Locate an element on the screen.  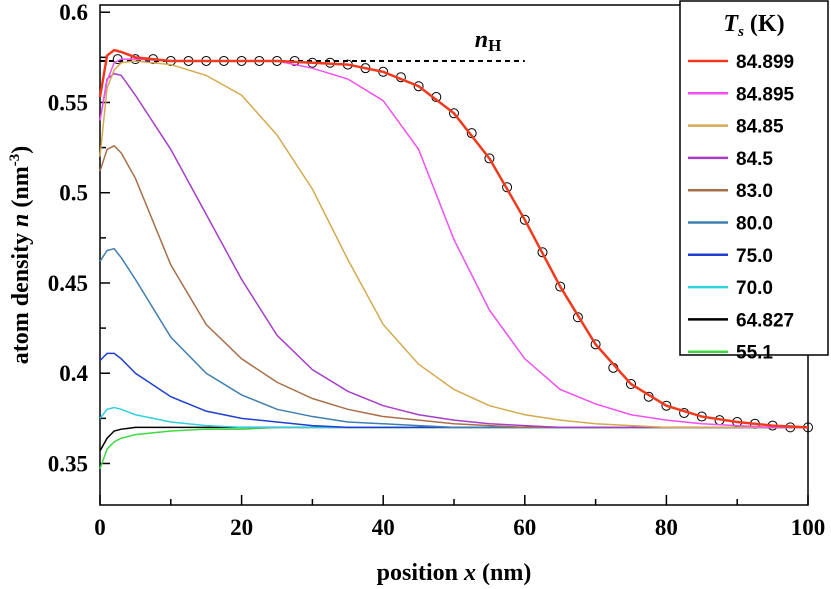
x-axis-label-part: x is located at coordinates (469, 573).